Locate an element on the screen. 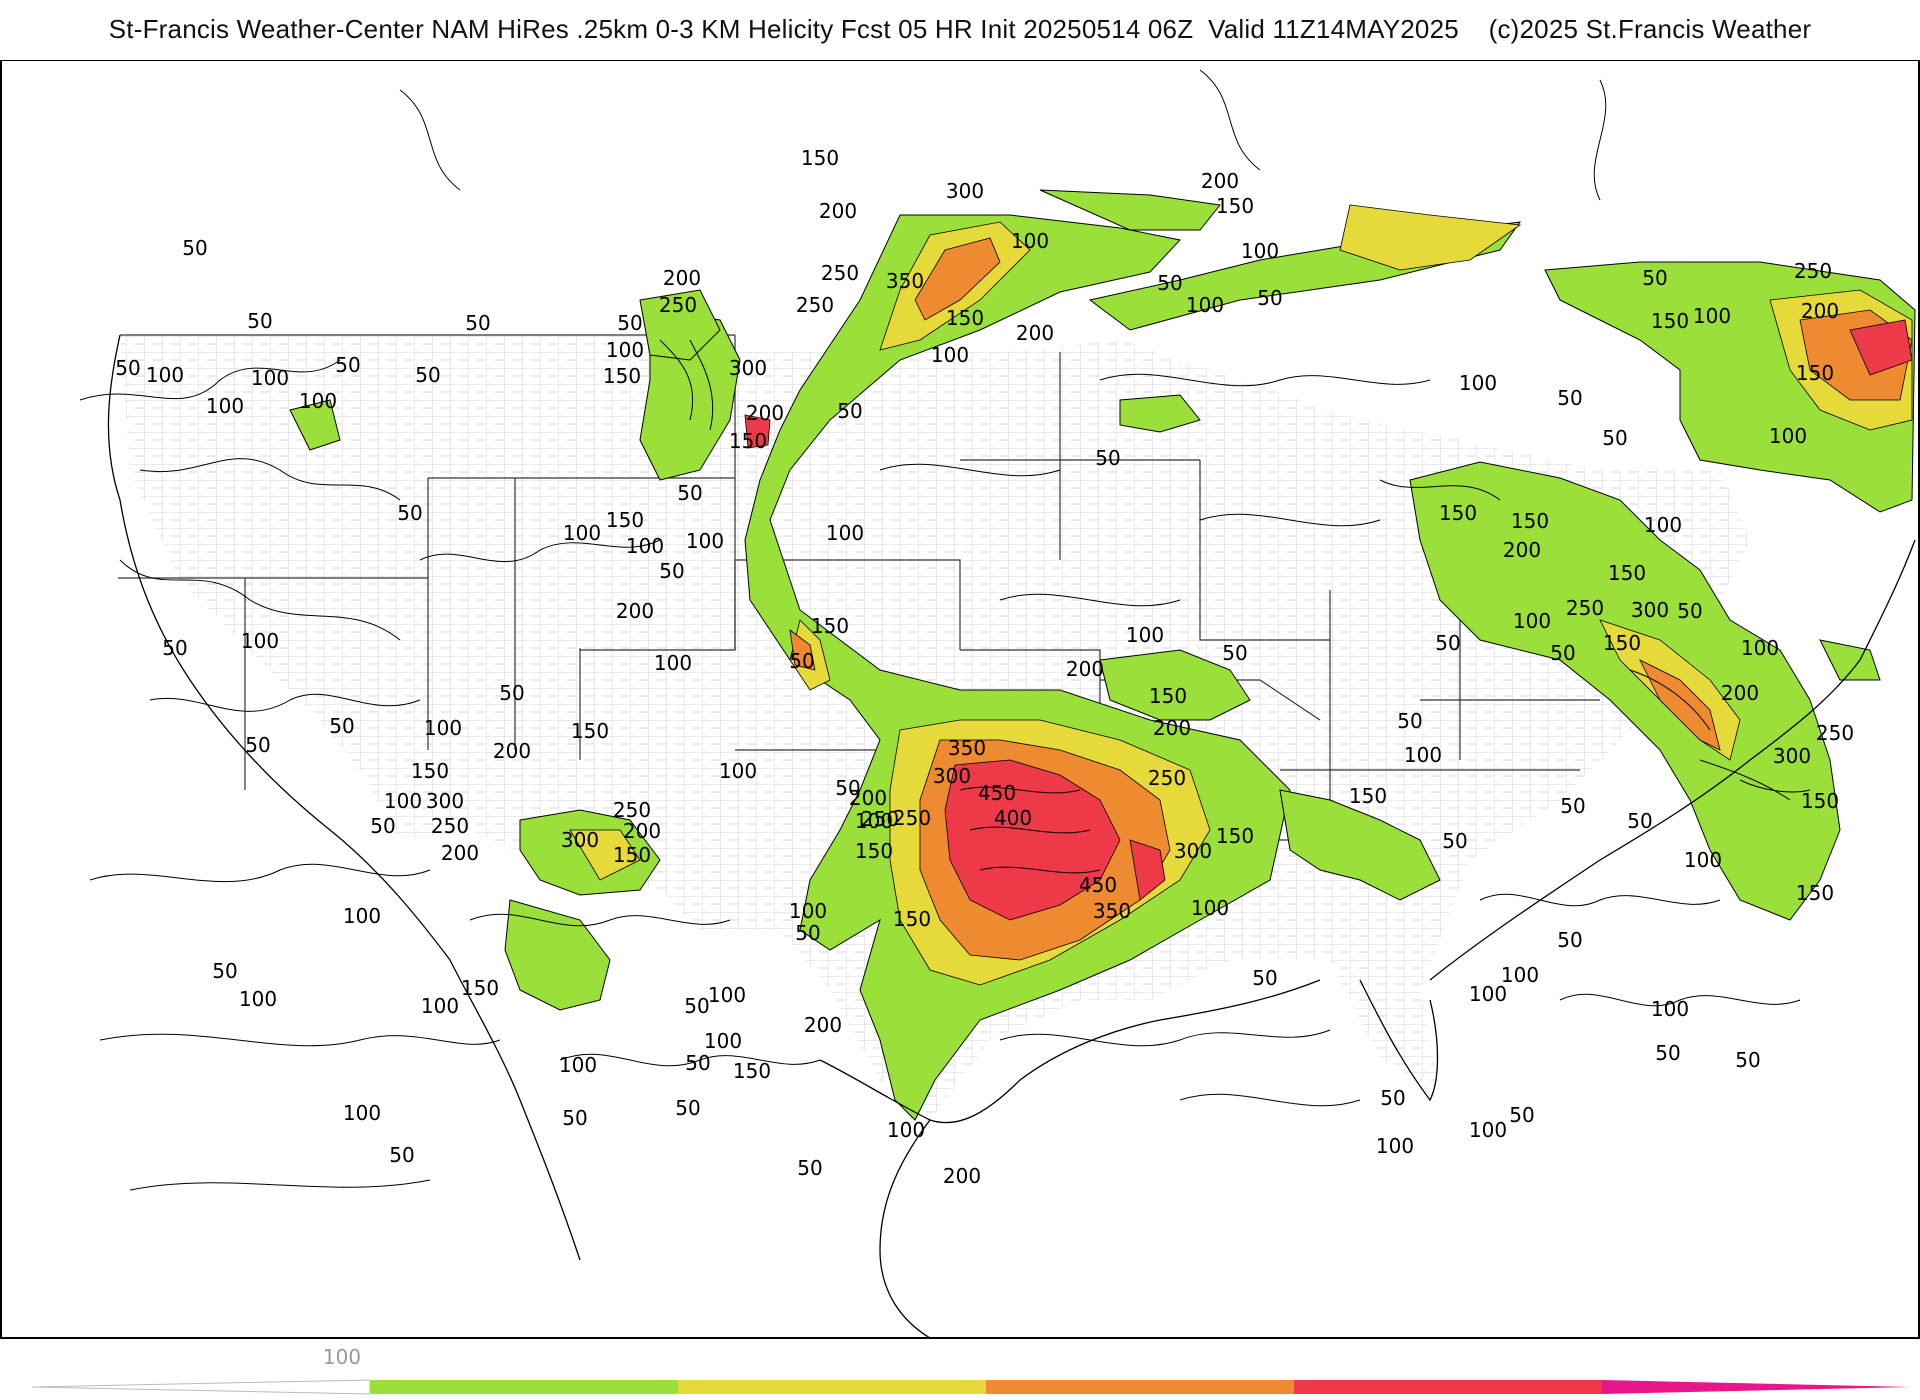 The height and width of the screenshot is (1400, 1920). colorbar-tick-label: 100 is located at coordinates (342, 1357).